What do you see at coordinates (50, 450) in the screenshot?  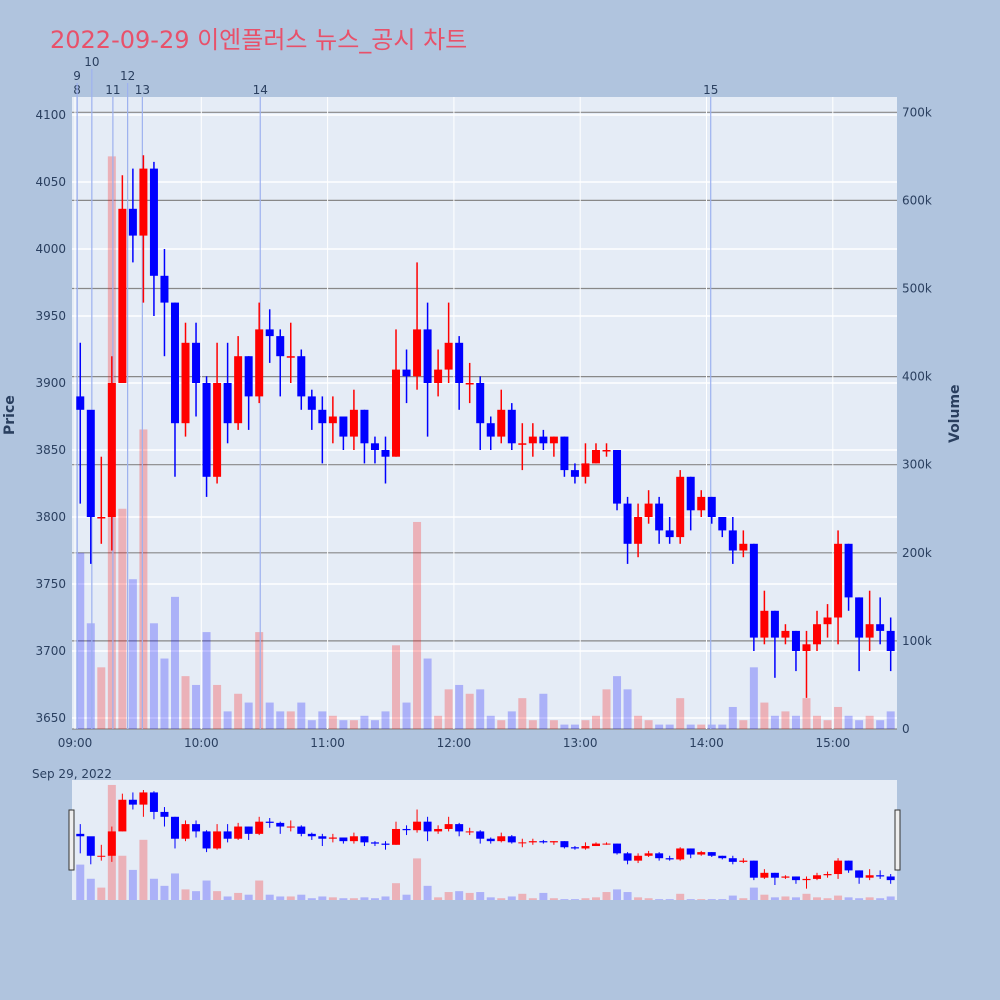 I see `y-tick-label: 3850` at bounding box center [50, 450].